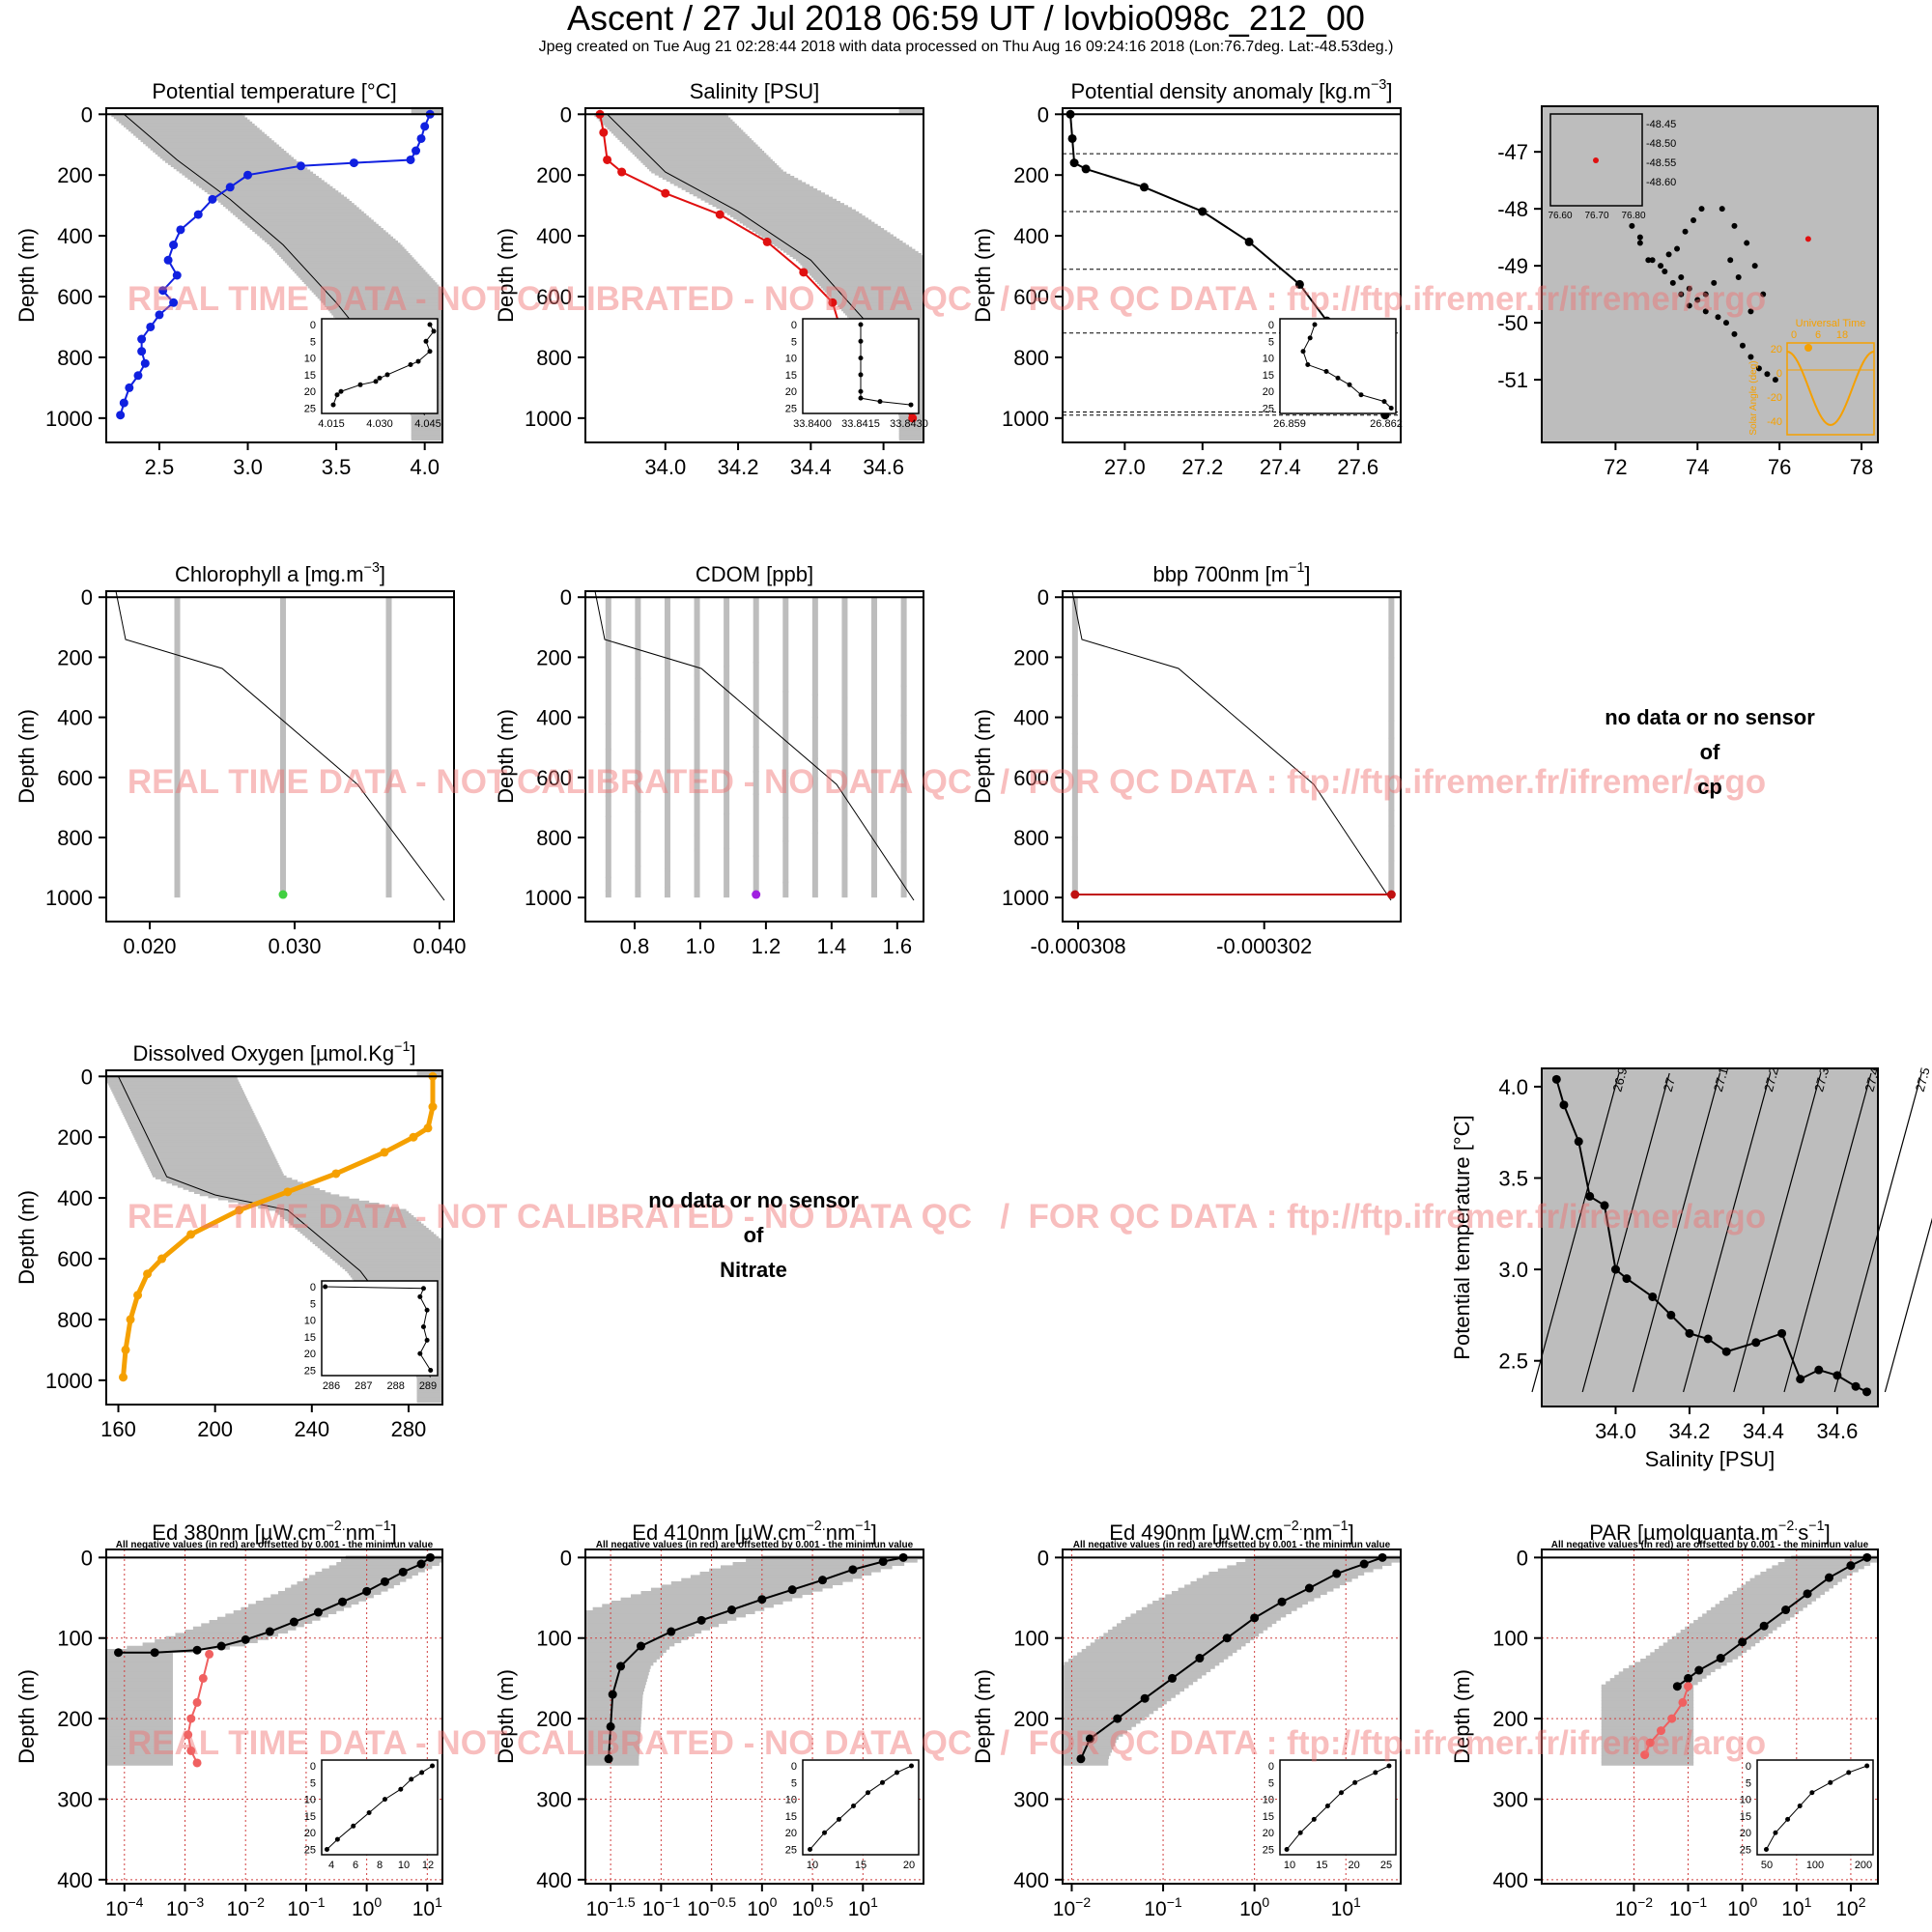 This screenshot has width=1932, height=1932. I want to click on temp-ytick-label: 800, so click(75, 358).